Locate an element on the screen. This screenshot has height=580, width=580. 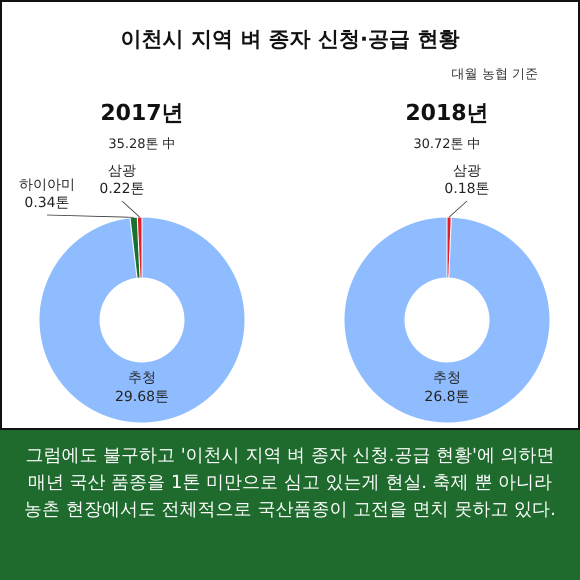
chart-title: 2017년 is located at coordinates (142, 113).